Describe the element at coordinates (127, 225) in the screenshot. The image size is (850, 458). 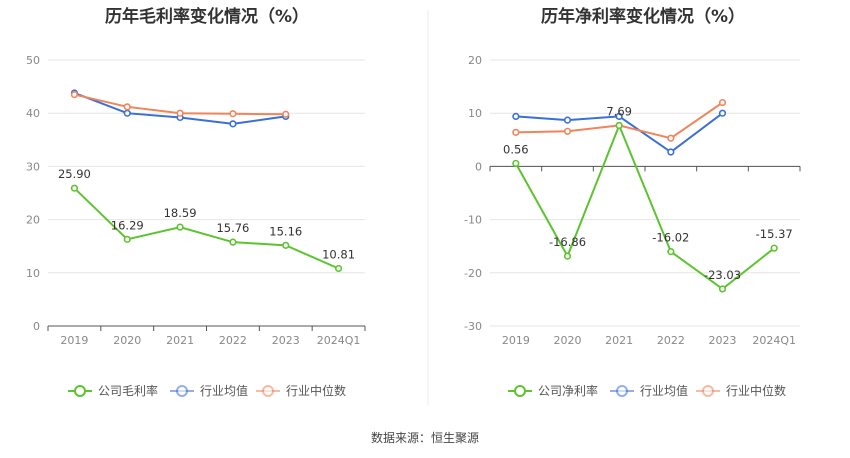
I see `data-label: 16.29` at that location.